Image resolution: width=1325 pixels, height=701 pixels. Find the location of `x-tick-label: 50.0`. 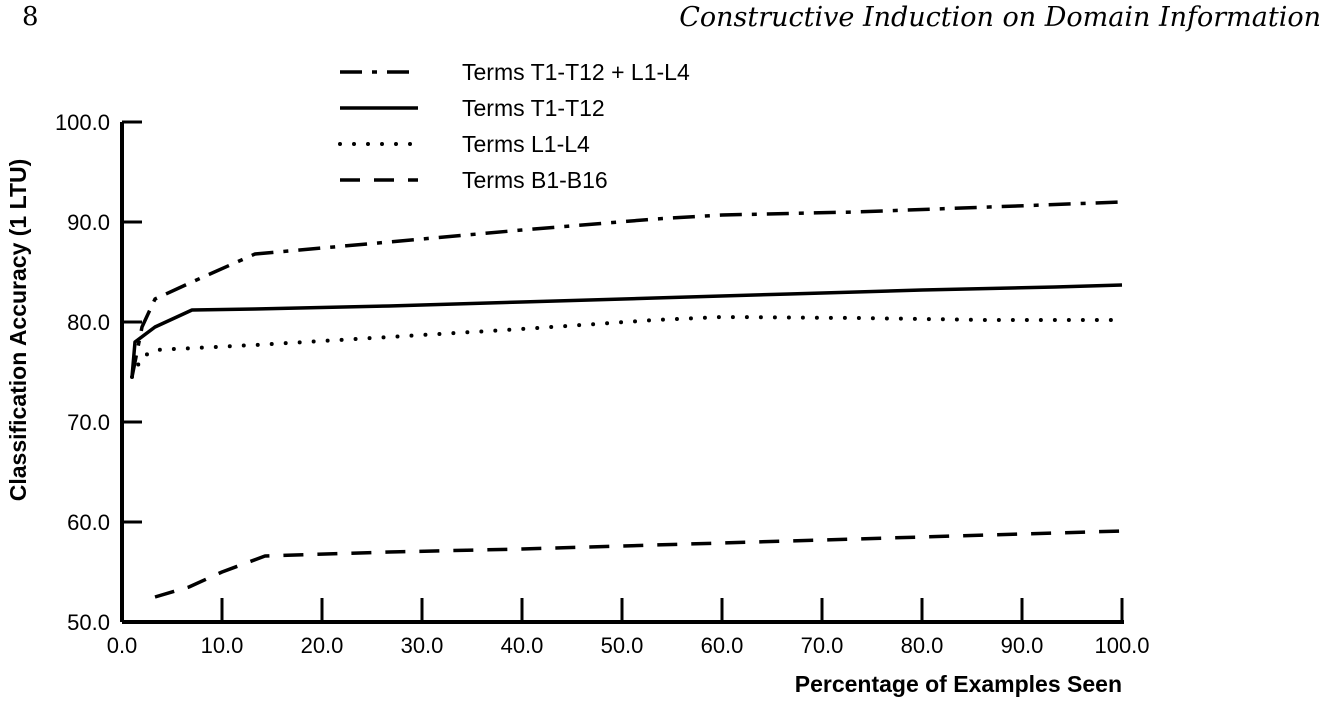

x-tick-label: 50.0 is located at coordinates (622, 645).